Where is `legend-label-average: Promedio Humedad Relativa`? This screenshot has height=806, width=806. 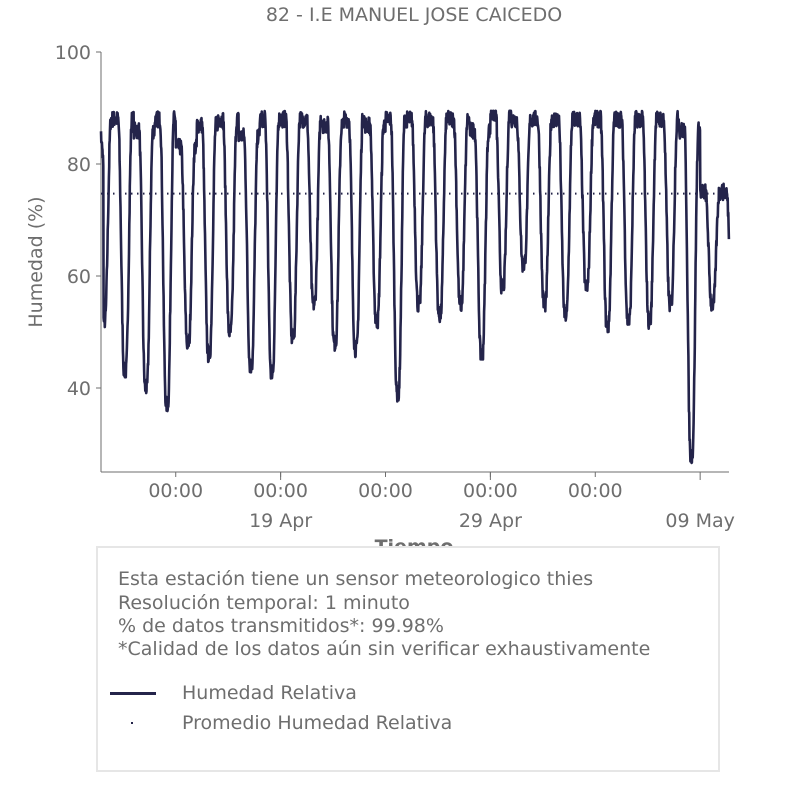 legend-label-average: Promedio Humedad Relativa is located at coordinates (317, 723).